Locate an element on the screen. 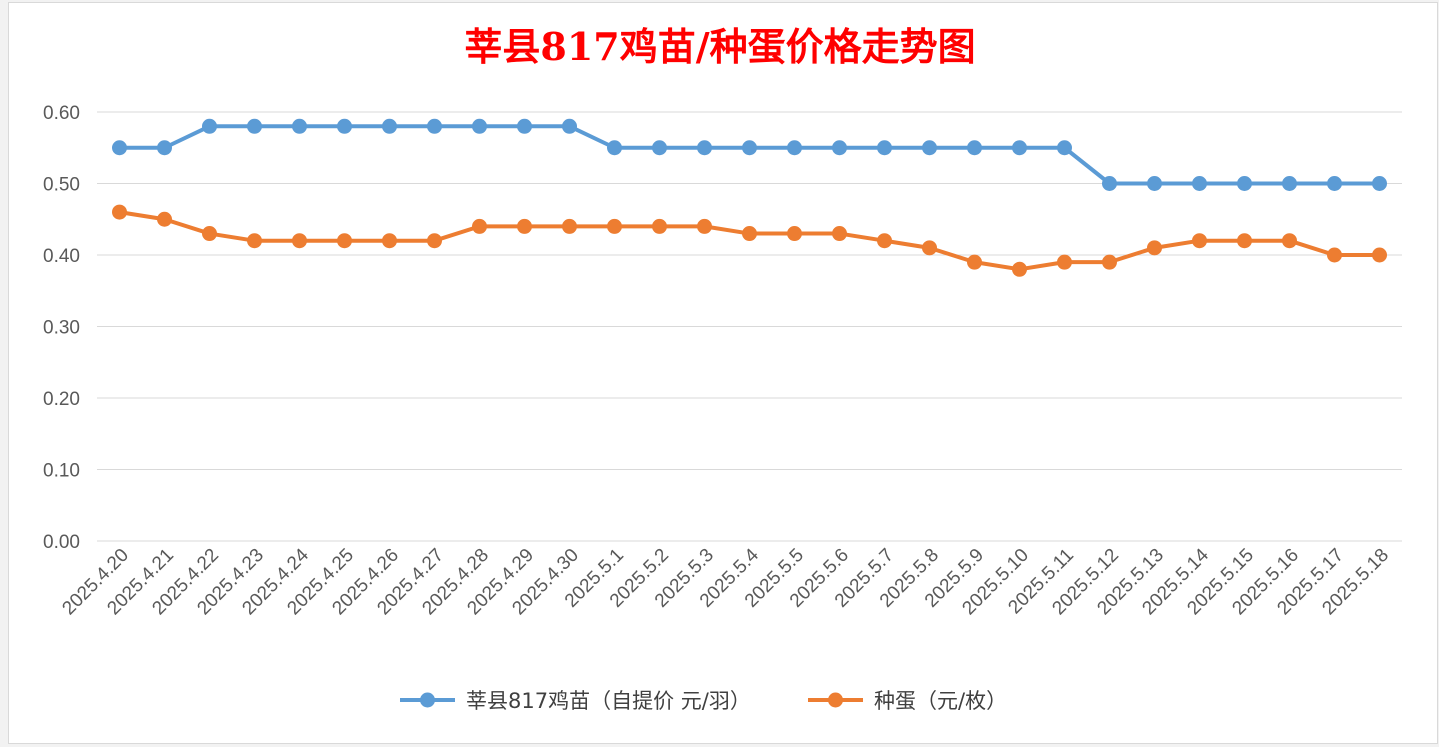 The image size is (1439, 747). y-tick-label: 0.60 is located at coordinates (61, 113).